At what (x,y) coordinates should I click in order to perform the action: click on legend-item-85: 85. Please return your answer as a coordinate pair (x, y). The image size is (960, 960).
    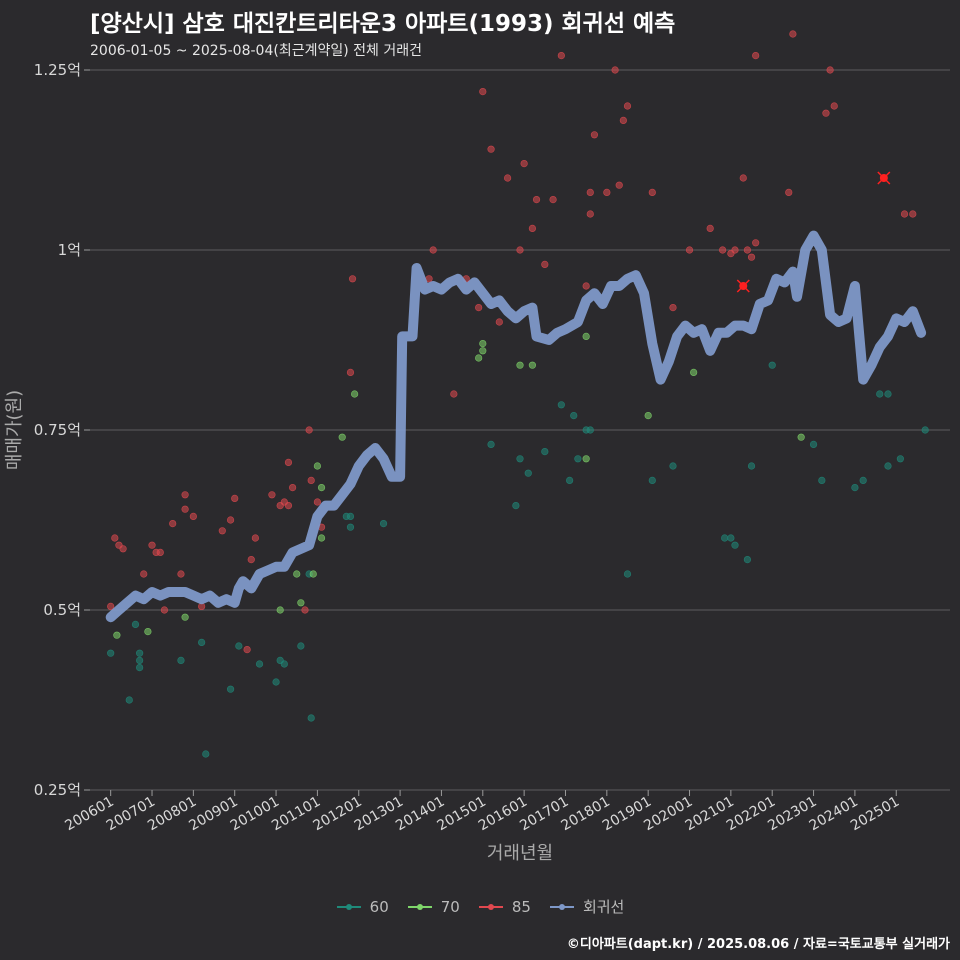
    Looking at the image, I should click on (504, 907).